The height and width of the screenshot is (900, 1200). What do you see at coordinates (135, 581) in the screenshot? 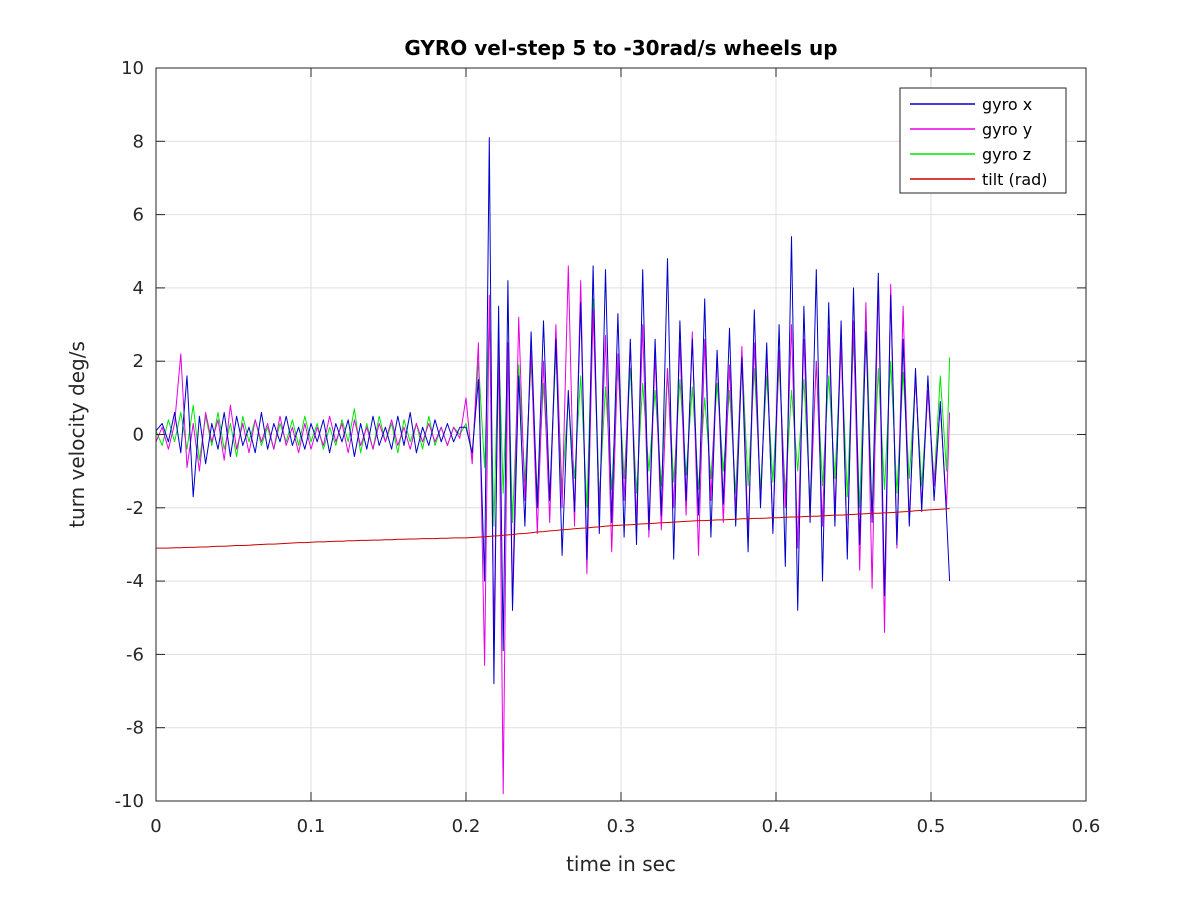
I see `y-tick-label: -4` at bounding box center [135, 581].